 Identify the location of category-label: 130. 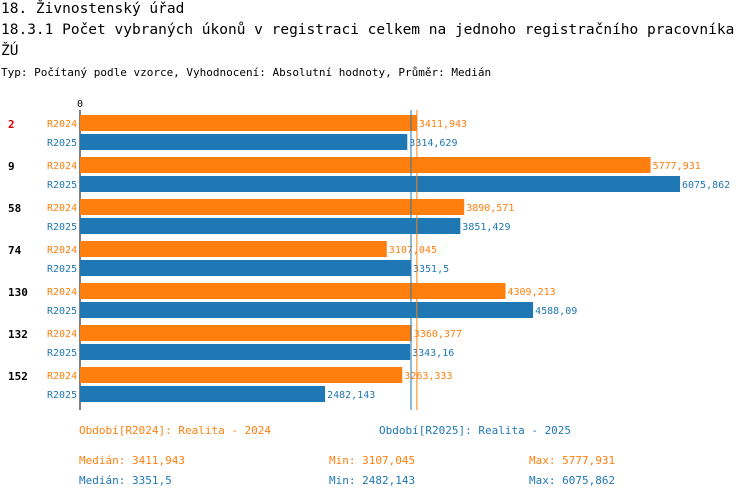
(18, 292).